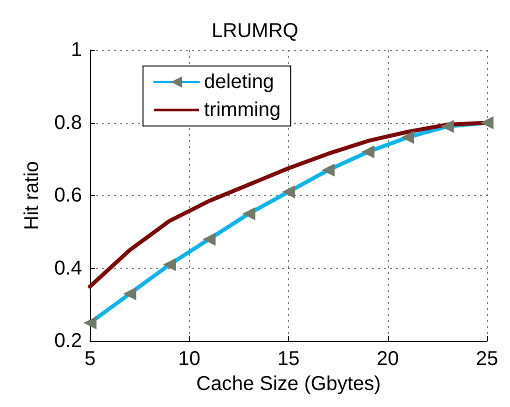 Image resolution: width=510 pixels, height=407 pixels. What do you see at coordinates (68, 268) in the screenshot?
I see `y-tick-label: 0.4` at bounding box center [68, 268].